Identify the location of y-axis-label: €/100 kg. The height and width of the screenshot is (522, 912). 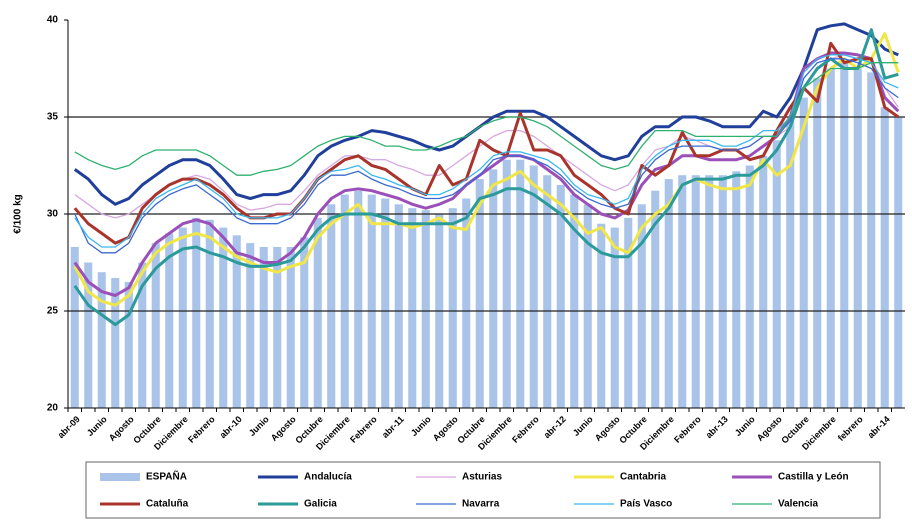
(18, 213).